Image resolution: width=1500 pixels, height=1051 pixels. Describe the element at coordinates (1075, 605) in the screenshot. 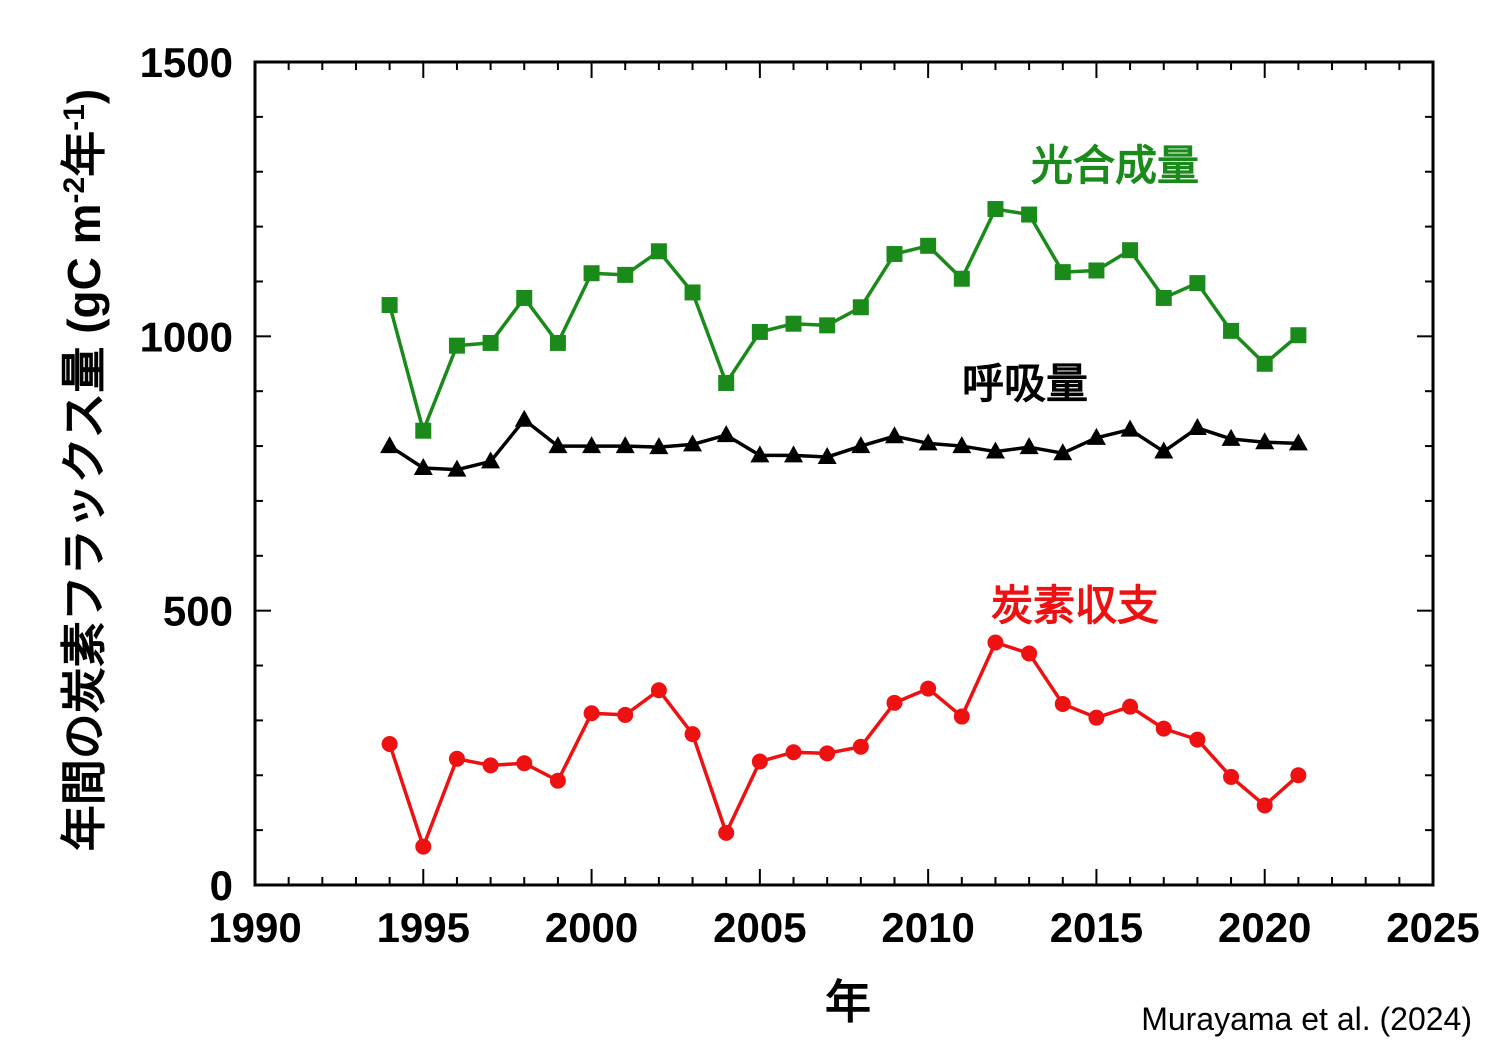

I see `series-label-carbon-balance: 炭素収支` at that location.